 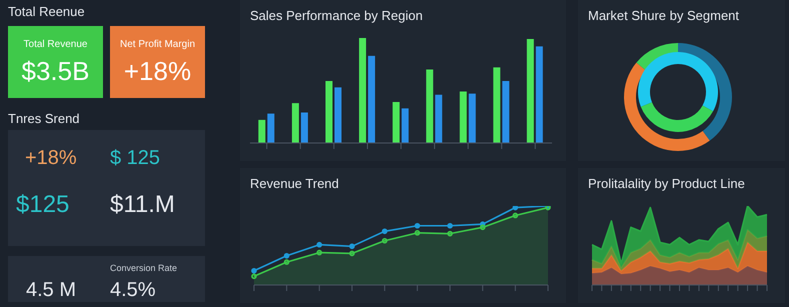 I want to click on text: $ 125, so click(x=135, y=158).